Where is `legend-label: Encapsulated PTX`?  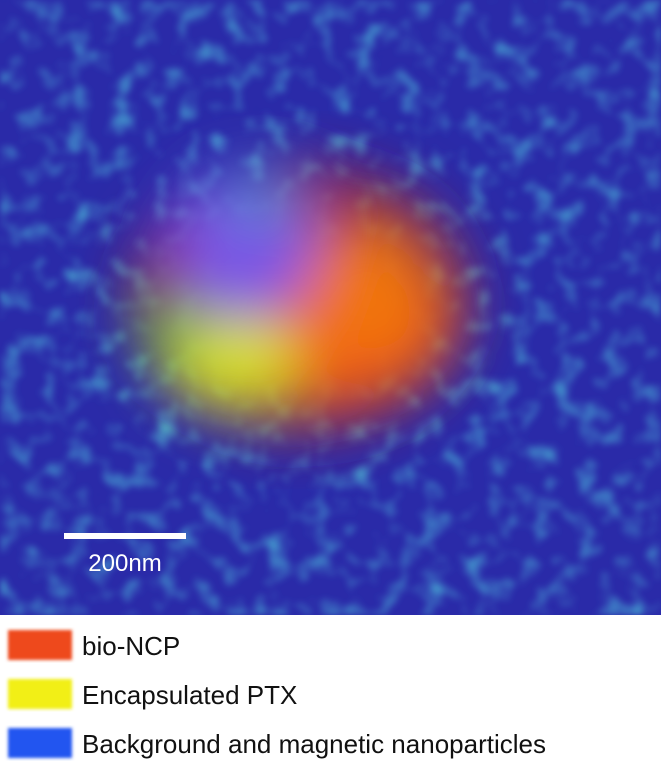
legend-label: Encapsulated PTX is located at coordinates (189, 695).